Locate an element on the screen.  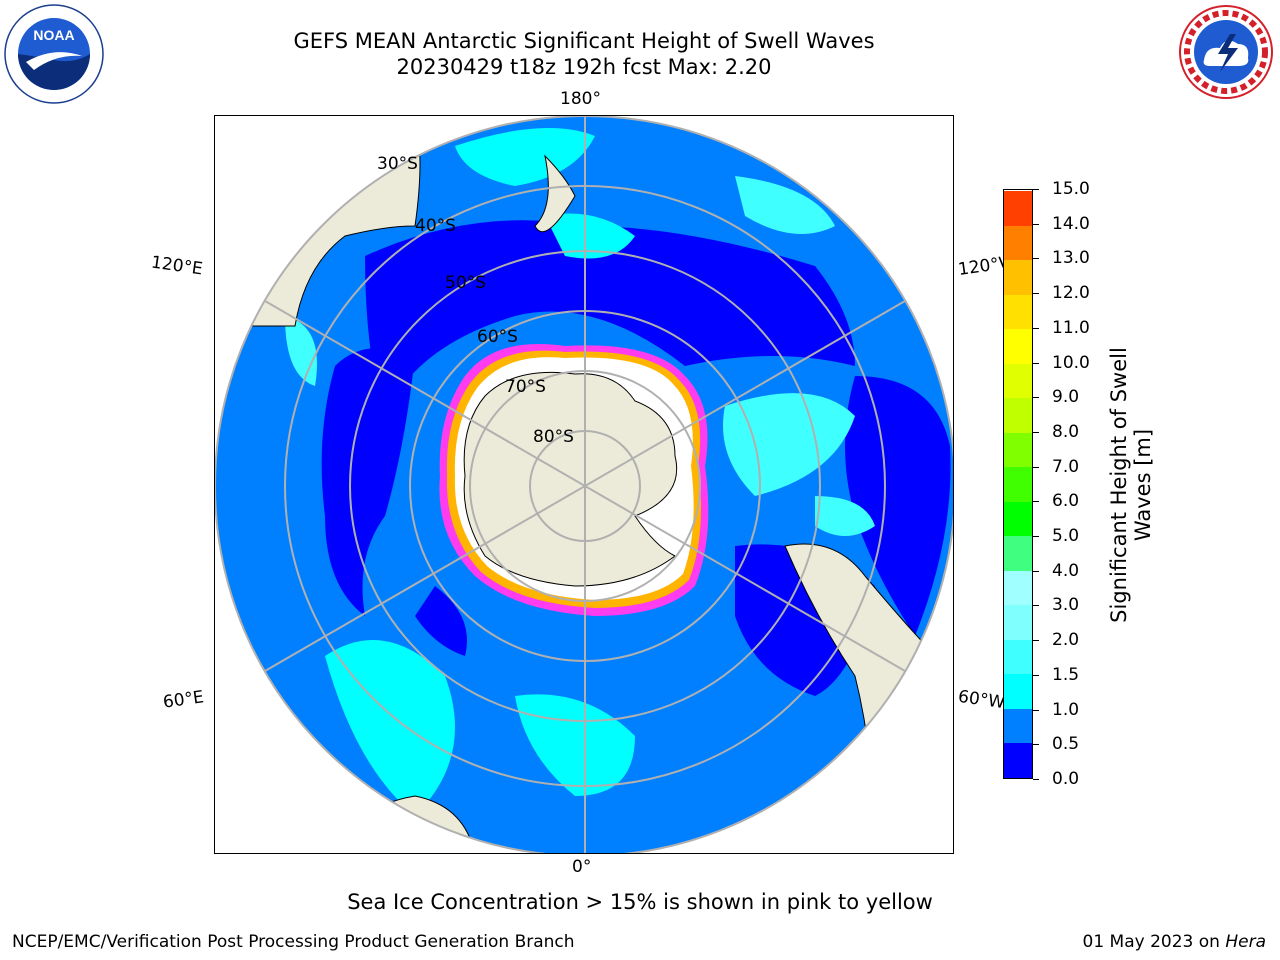
footer-host: Hera is located at coordinates (1245, 942).